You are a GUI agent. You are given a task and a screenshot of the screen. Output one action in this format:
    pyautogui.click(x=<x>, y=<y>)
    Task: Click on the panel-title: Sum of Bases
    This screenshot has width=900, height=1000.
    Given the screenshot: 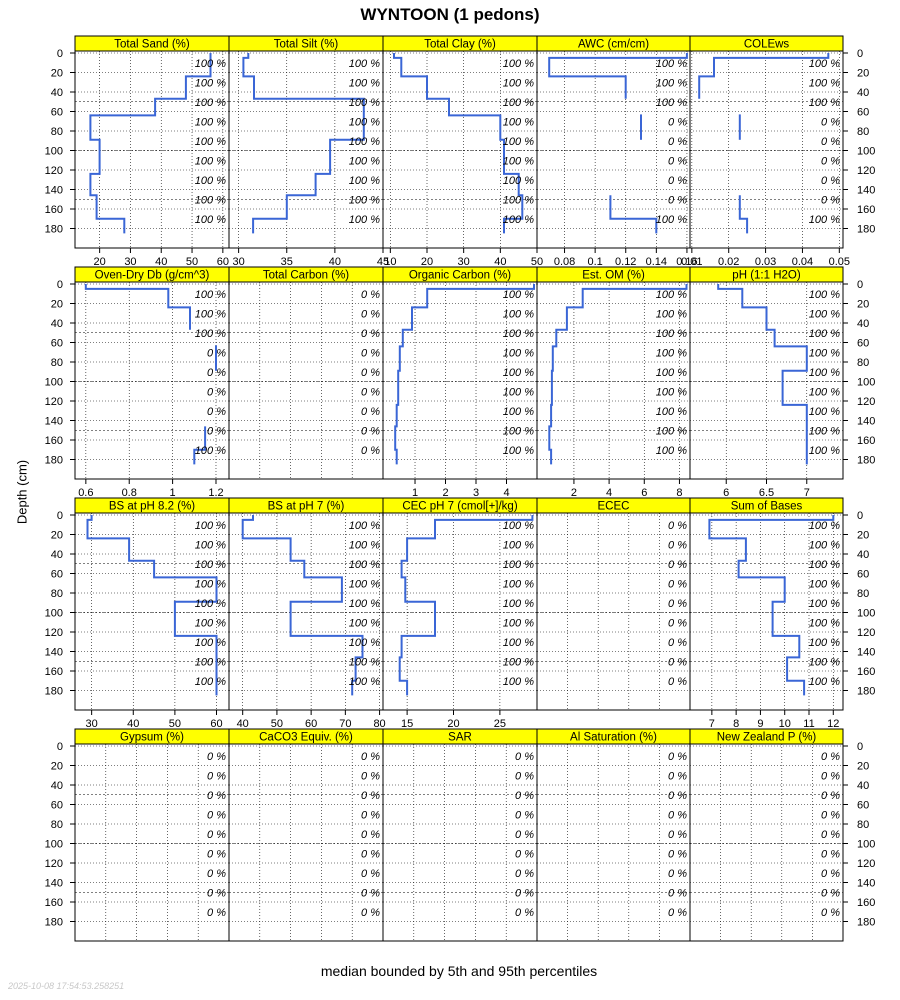 What is the action you would take?
    pyautogui.click(x=767, y=507)
    